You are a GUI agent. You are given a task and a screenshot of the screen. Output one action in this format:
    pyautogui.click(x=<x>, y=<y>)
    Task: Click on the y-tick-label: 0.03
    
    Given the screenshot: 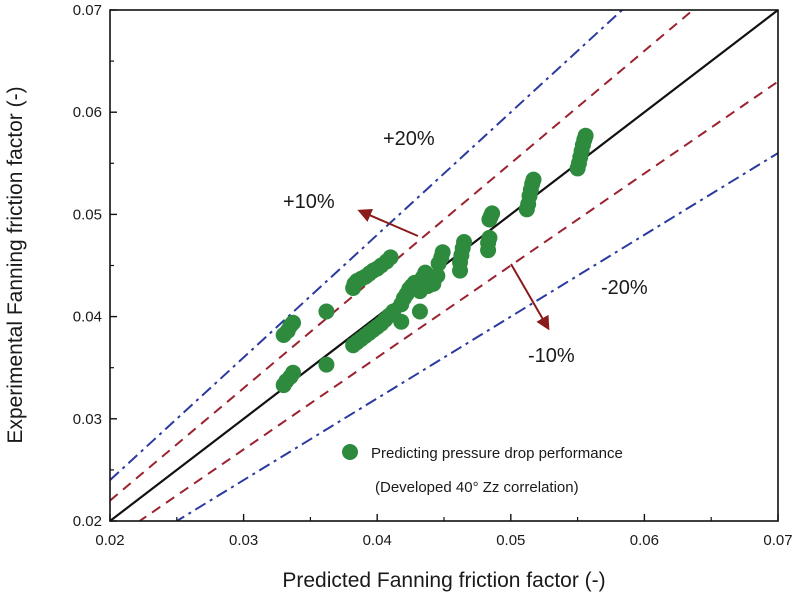 What is the action you would take?
    pyautogui.click(x=87, y=419)
    